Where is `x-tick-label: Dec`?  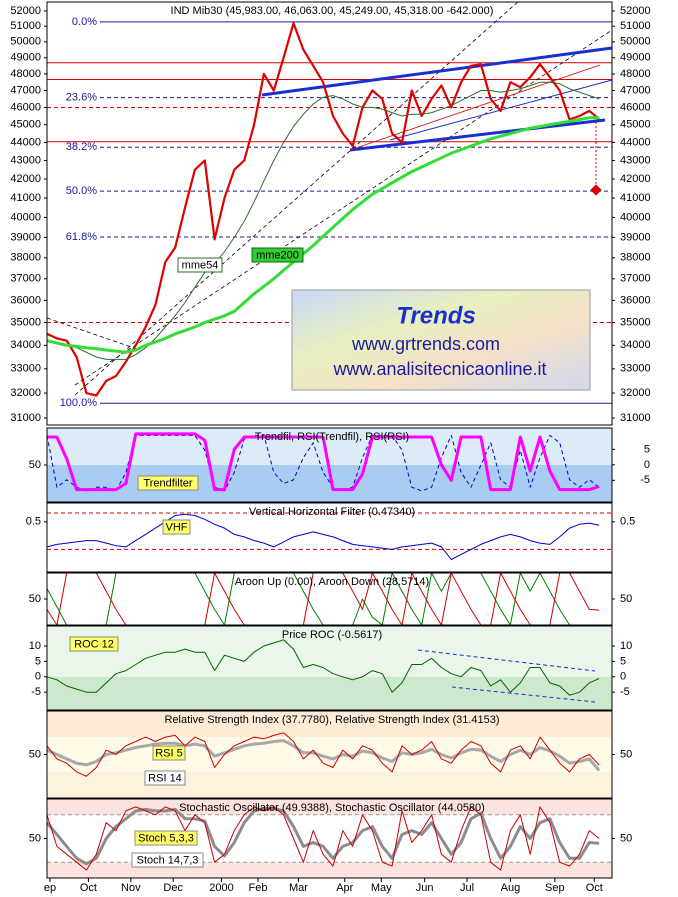
x-tick-label: Dec is located at coordinates (173, 888).